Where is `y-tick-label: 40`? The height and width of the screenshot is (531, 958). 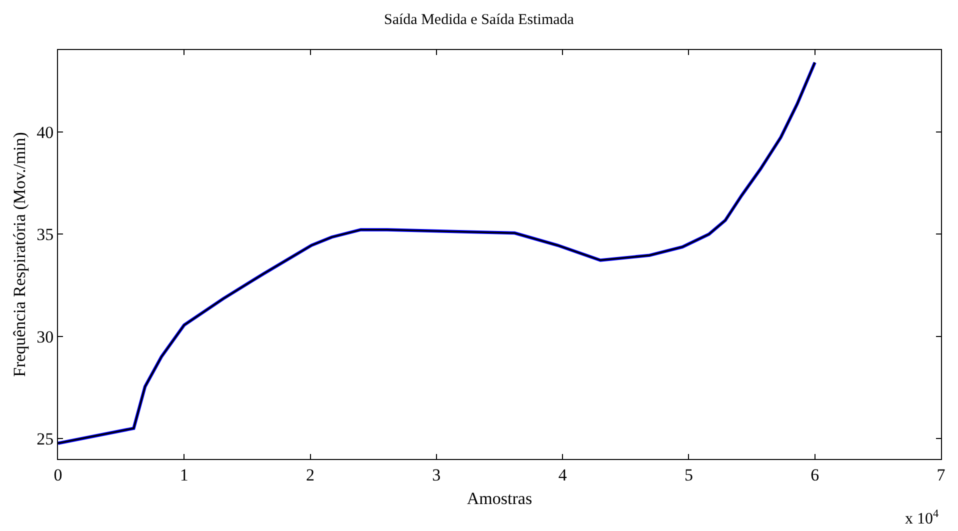
y-tick-label: 40 is located at coordinates (45, 132).